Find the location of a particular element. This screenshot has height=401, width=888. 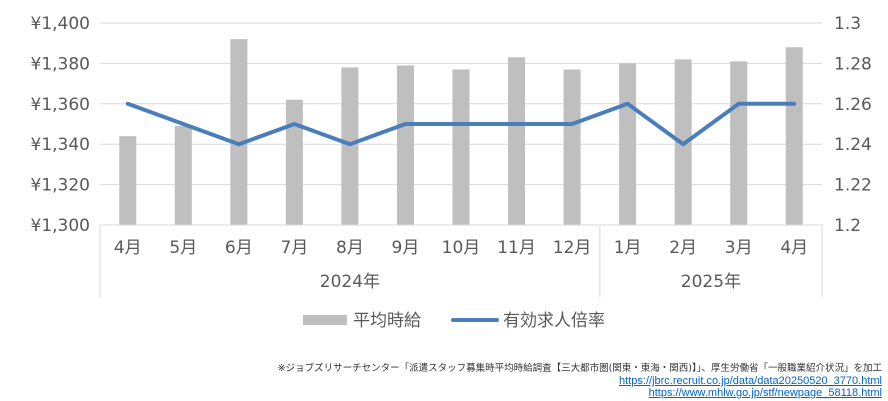

y-left-tick-label: ¥1,340 is located at coordinates (60, 145).